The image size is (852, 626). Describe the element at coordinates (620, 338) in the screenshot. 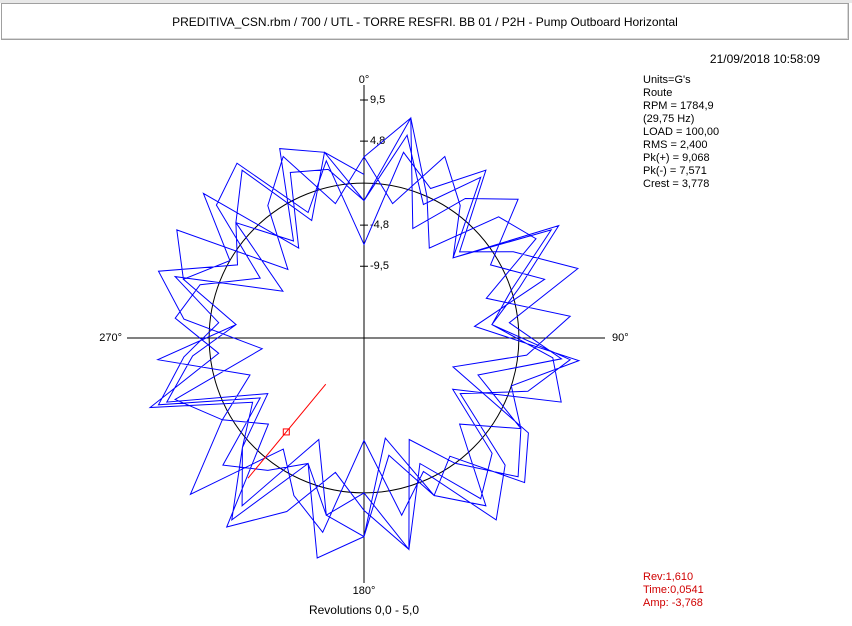

I see `angle-label: 90°` at that location.